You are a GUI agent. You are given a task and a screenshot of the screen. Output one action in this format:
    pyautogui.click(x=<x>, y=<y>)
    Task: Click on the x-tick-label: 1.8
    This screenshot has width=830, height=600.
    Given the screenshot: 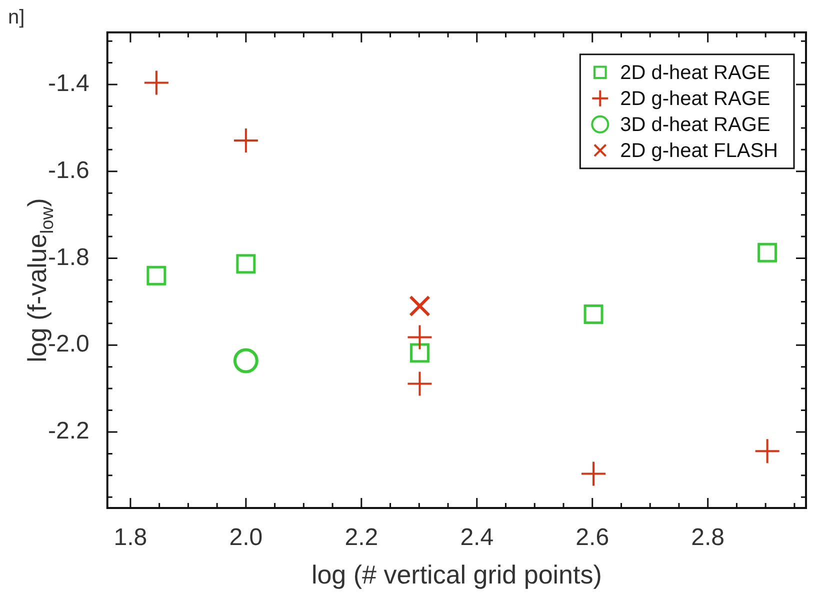 What is the action you would take?
    pyautogui.click(x=131, y=538)
    